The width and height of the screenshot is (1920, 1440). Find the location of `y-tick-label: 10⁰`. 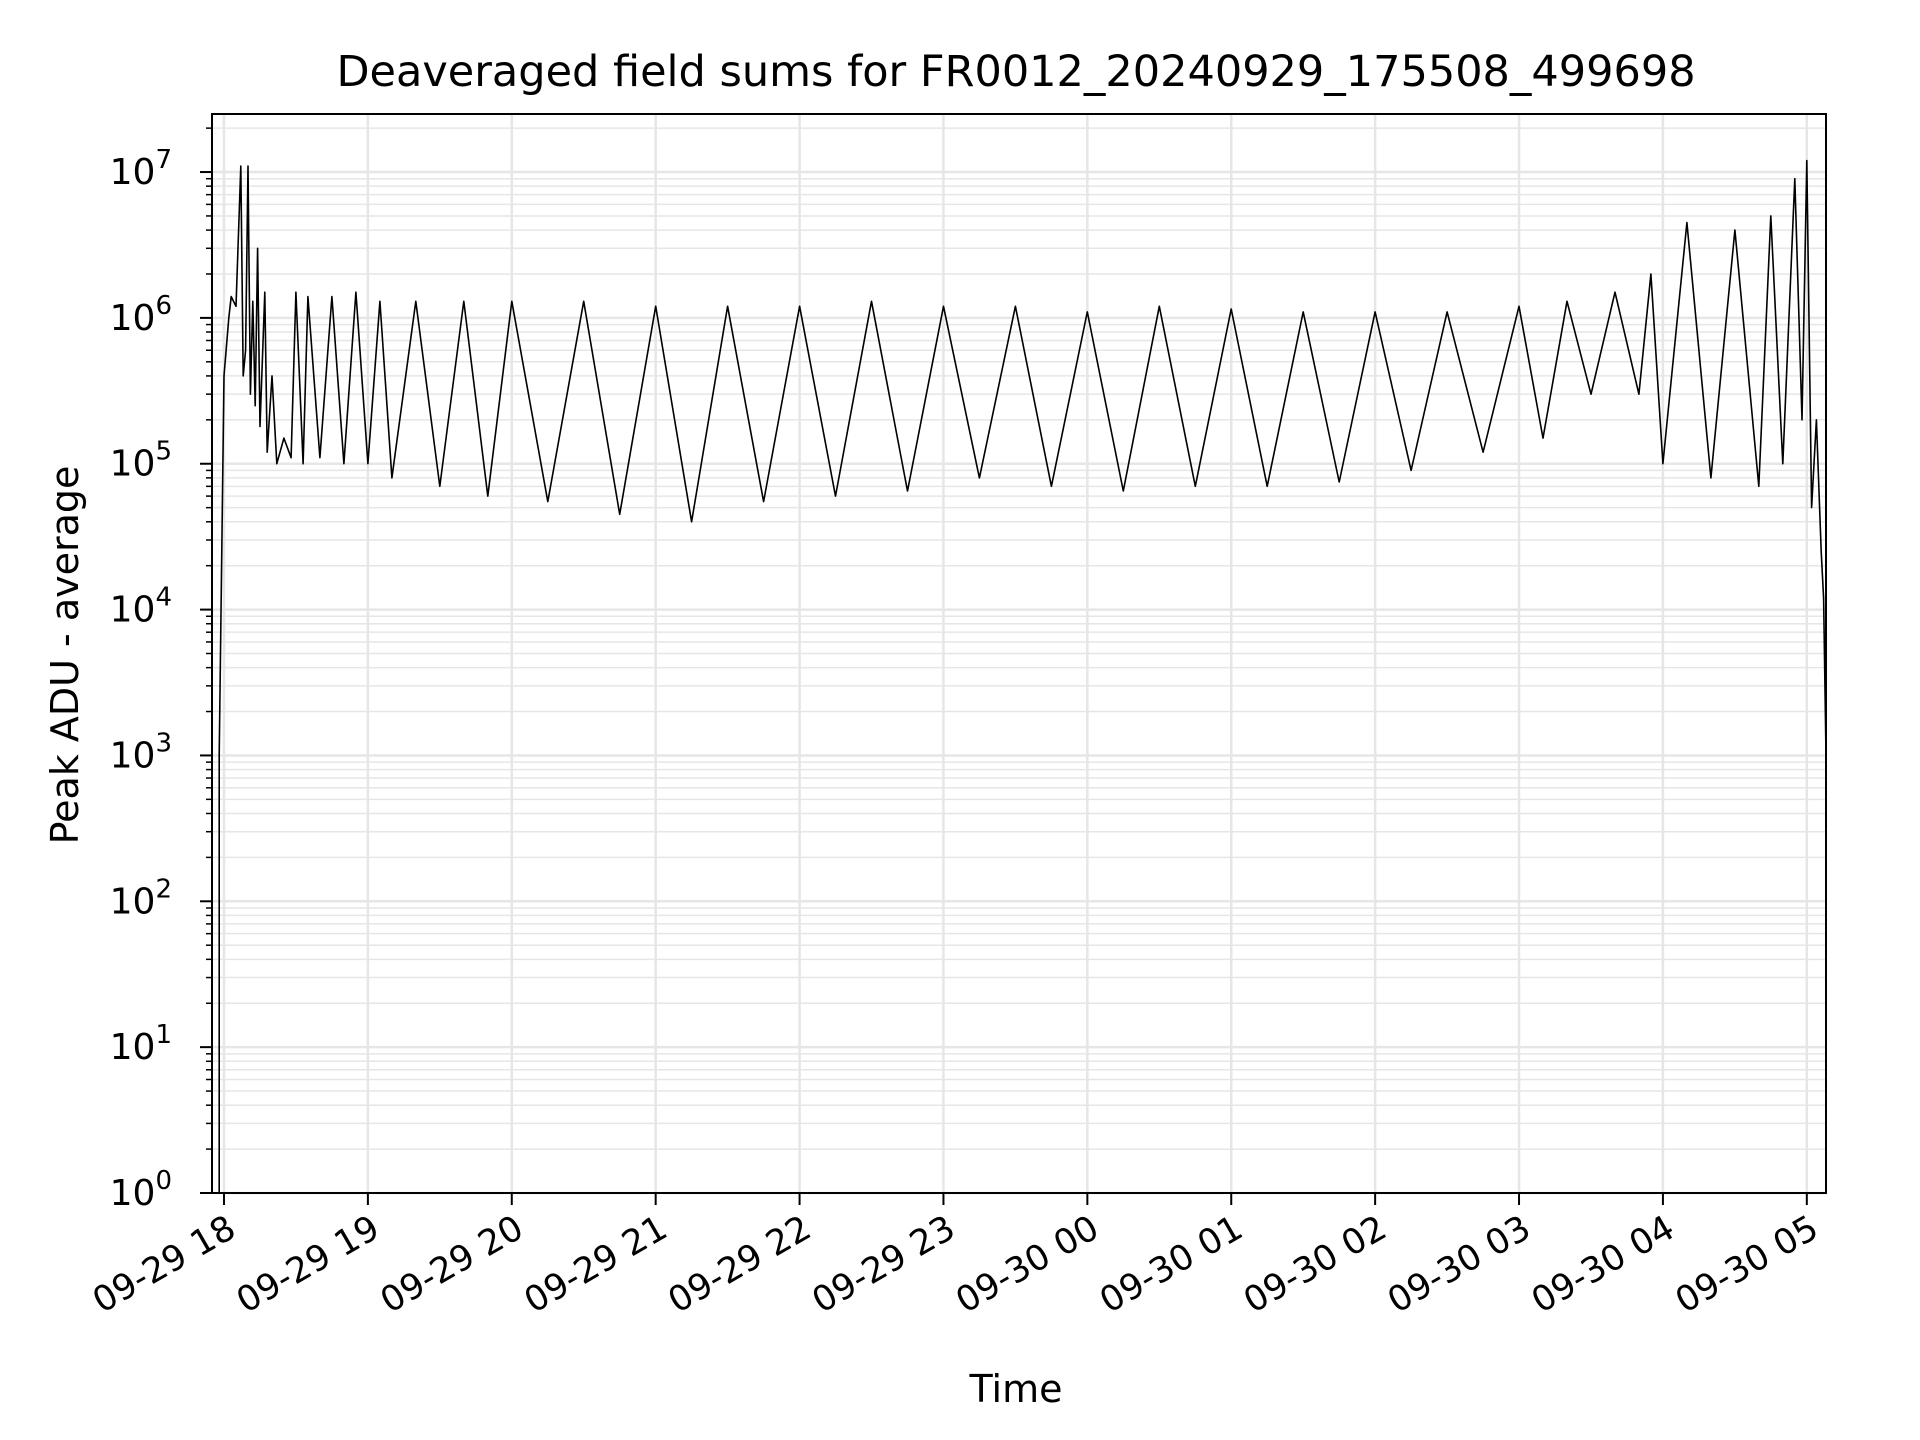

y-tick-label: 10⁰ is located at coordinates (141, 1190).